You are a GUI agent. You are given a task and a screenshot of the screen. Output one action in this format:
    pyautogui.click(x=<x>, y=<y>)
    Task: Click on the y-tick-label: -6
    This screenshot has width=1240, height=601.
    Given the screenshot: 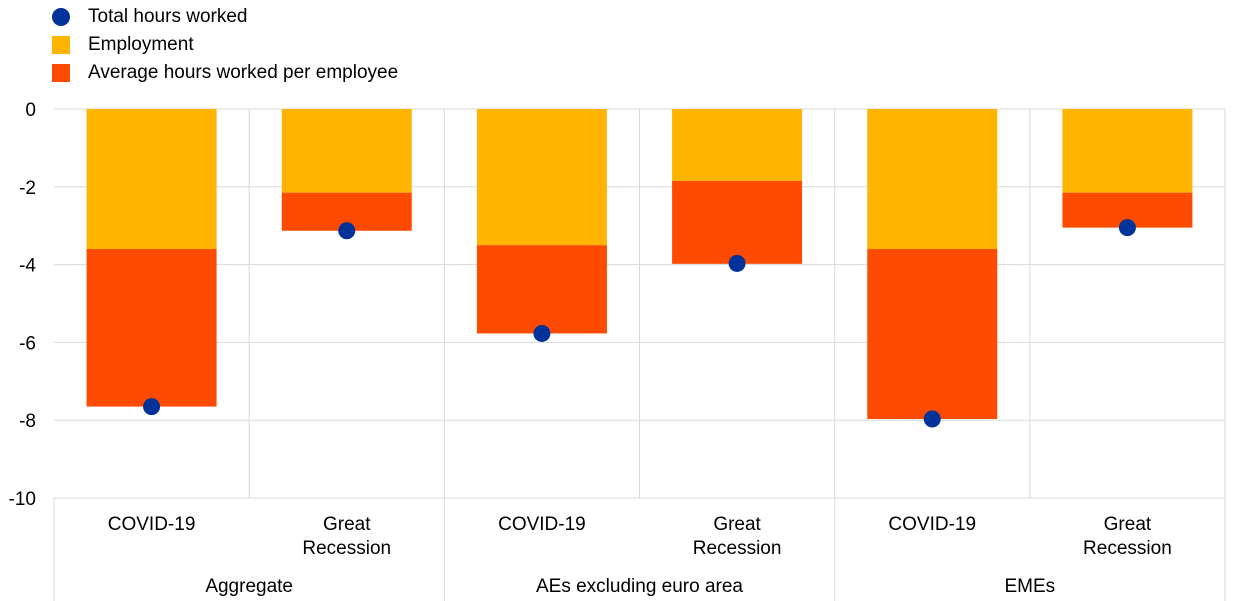 What is the action you would take?
    pyautogui.click(x=27, y=343)
    